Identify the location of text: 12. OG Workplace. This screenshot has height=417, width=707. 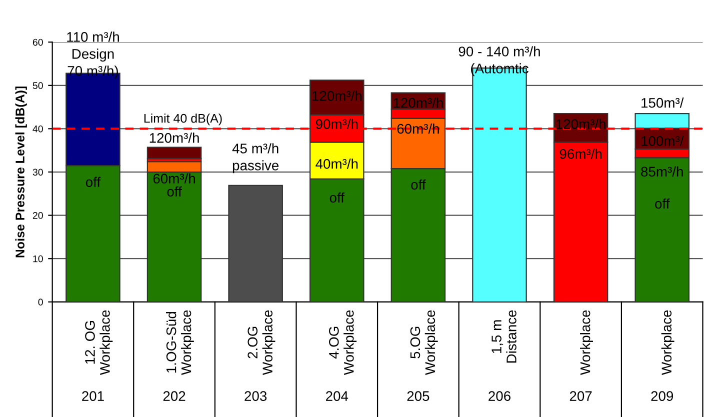
(99, 342).